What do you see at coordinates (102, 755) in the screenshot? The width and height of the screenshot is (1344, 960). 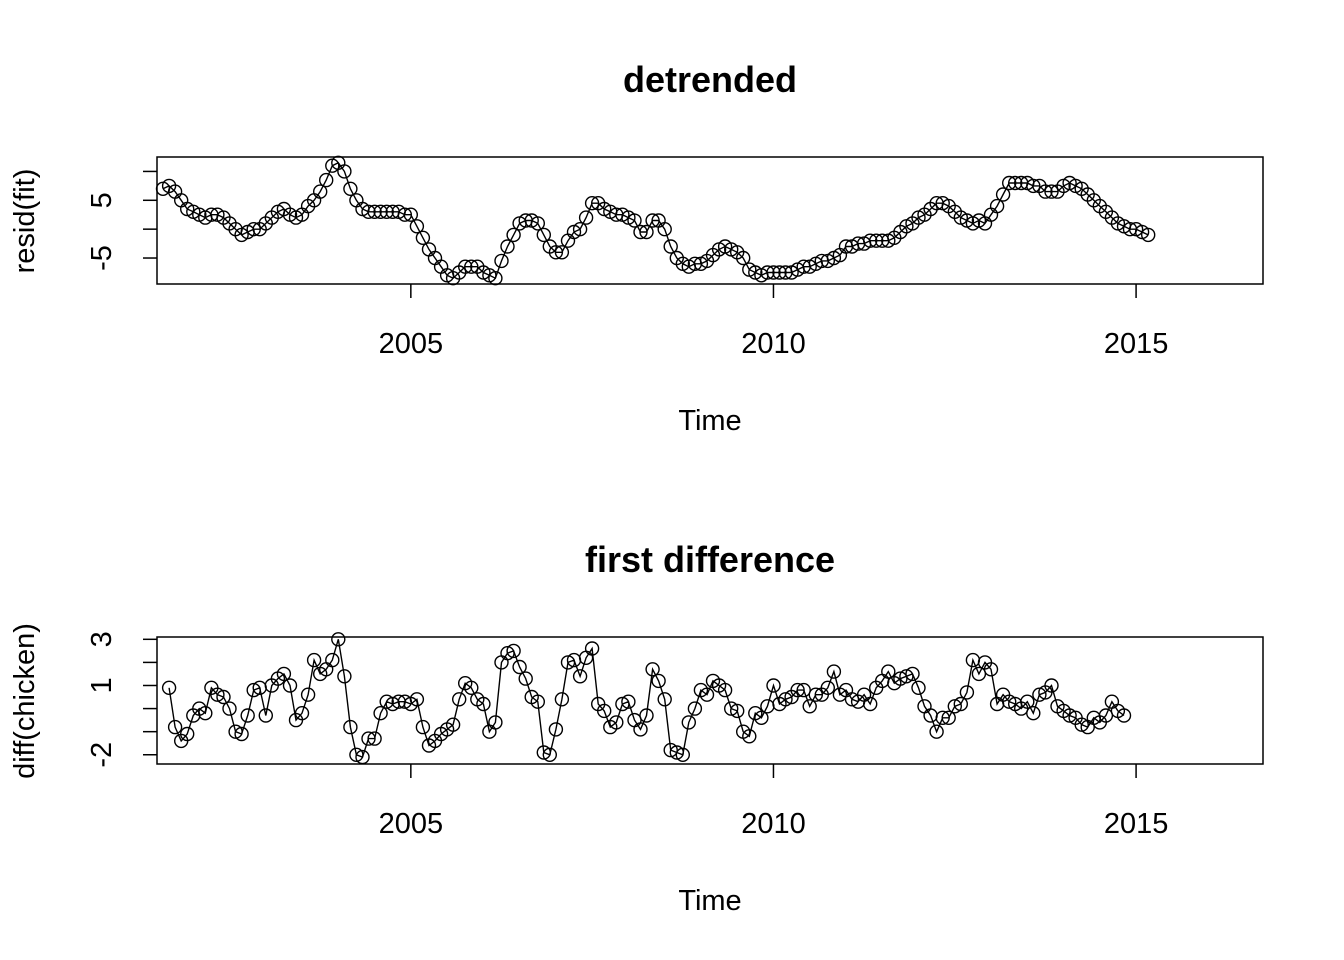 I see `y-tick-label: -2` at bounding box center [102, 755].